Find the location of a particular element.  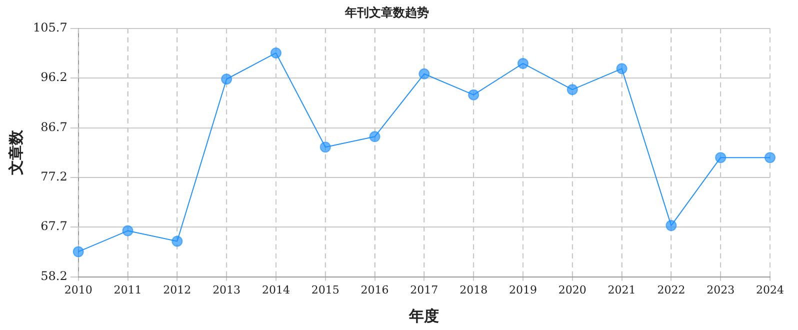

x-tick-label: 2010 is located at coordinates (78, 289).